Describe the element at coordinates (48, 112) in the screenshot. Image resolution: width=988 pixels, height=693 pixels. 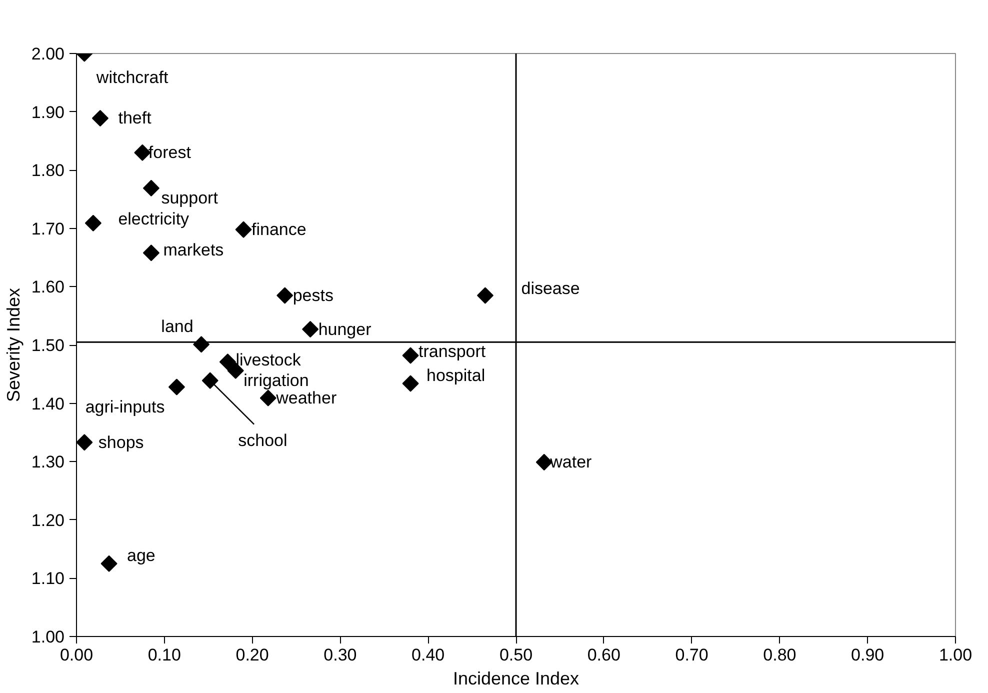
I see `y-tick-label: 1.90` at that location.